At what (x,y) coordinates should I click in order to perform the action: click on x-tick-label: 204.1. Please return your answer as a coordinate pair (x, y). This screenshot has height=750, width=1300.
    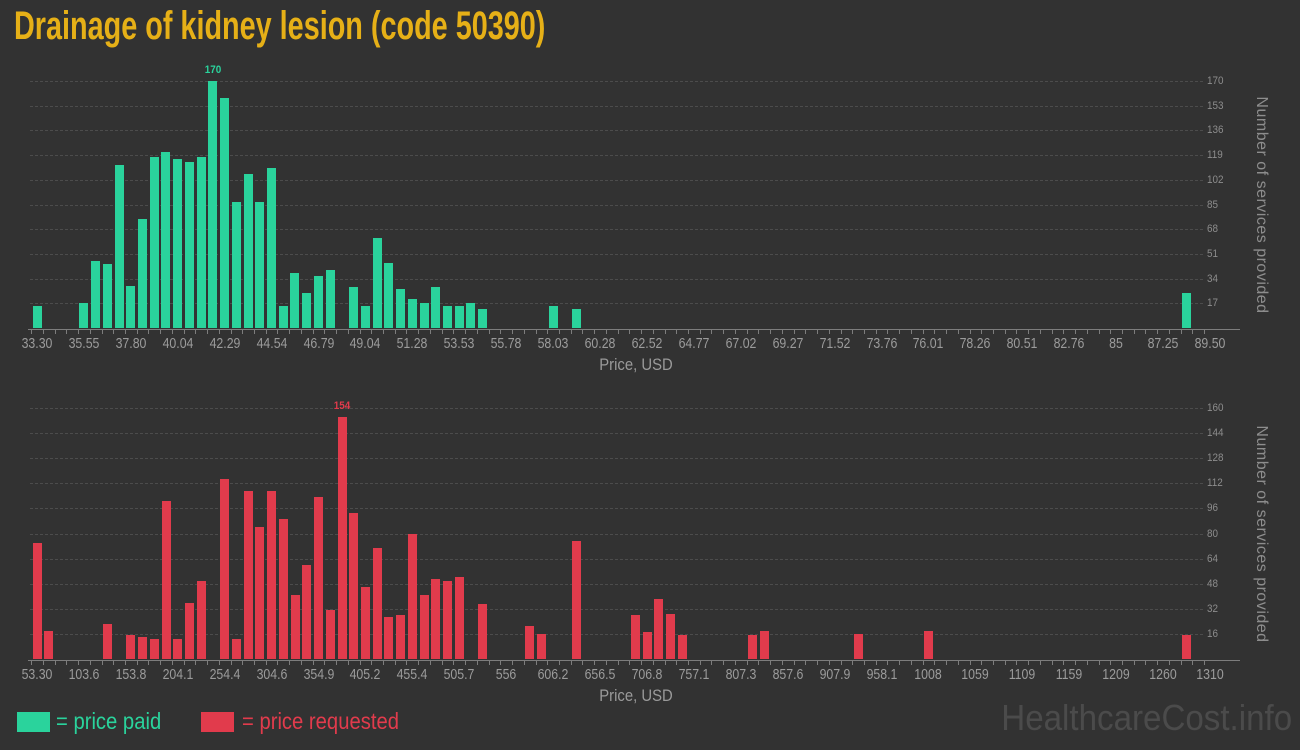
    Looking at the image, I should click on (178, 675).